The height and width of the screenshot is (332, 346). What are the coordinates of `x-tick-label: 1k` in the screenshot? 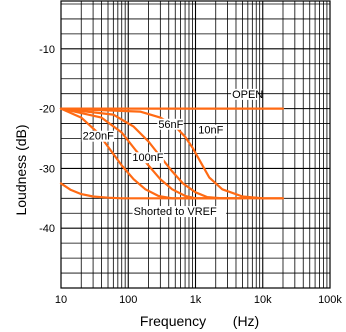 It's located at (196, 300).